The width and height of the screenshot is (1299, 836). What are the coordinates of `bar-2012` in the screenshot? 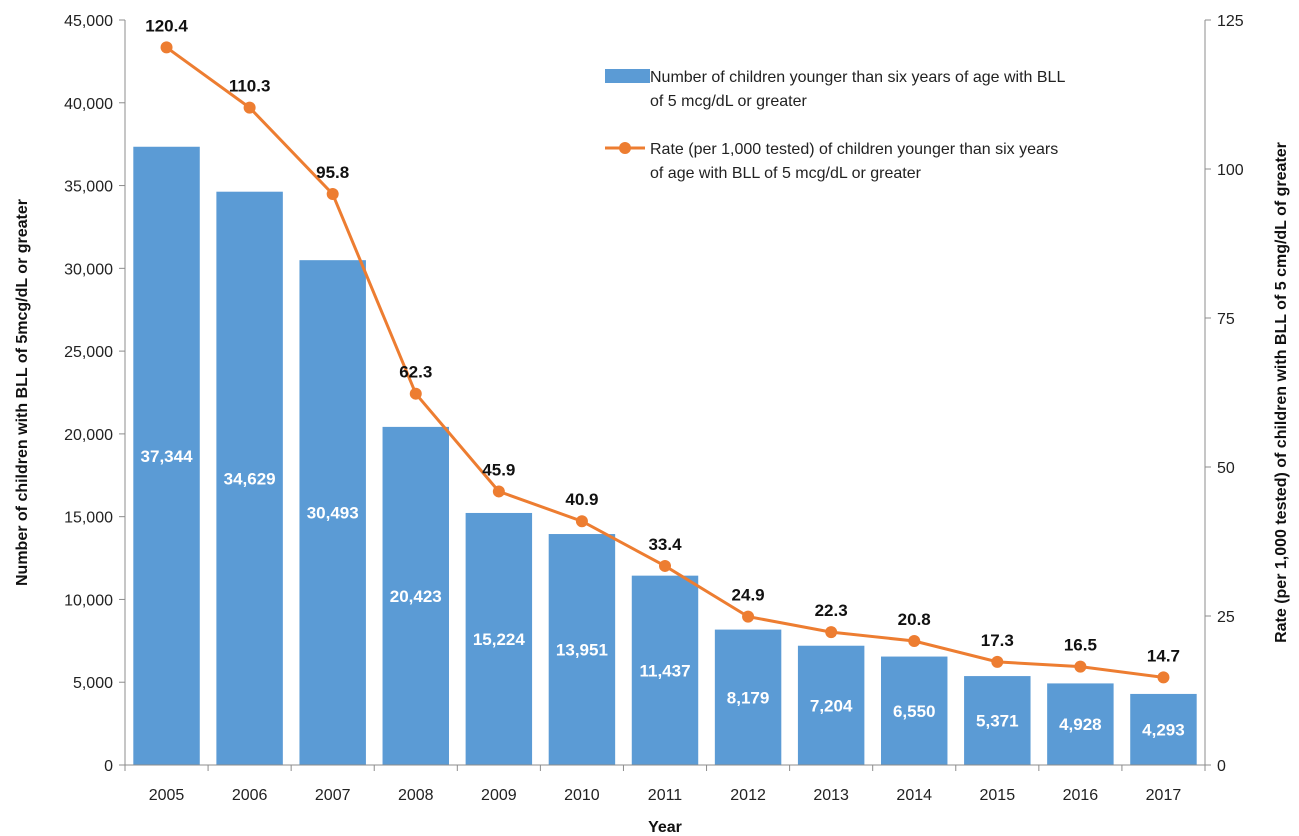 It's located at (748, 697).